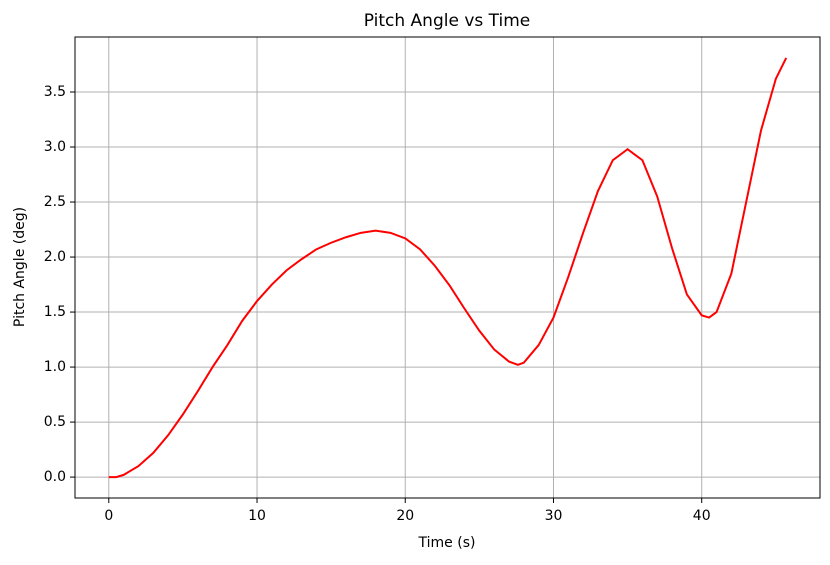  I want to click on y-tick-label: 0.0, so click(55, 477).